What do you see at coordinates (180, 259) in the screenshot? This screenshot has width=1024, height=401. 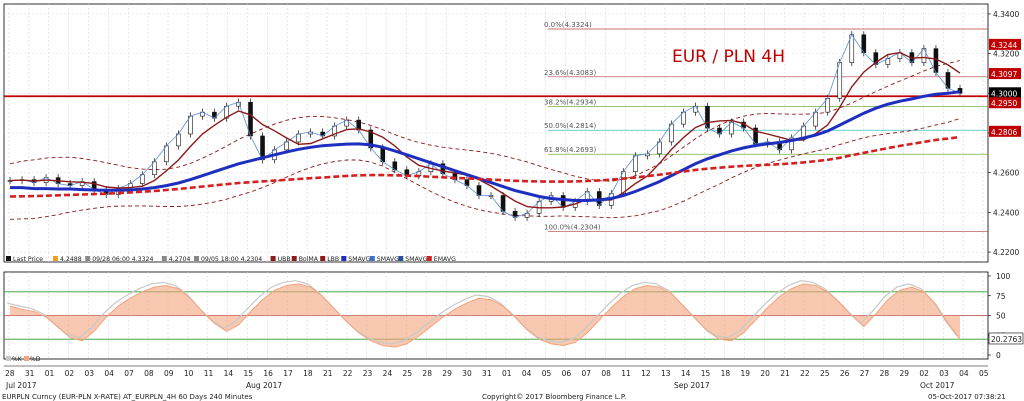 I see `legend-label: 4.2704` at bounding box center [180, 259].